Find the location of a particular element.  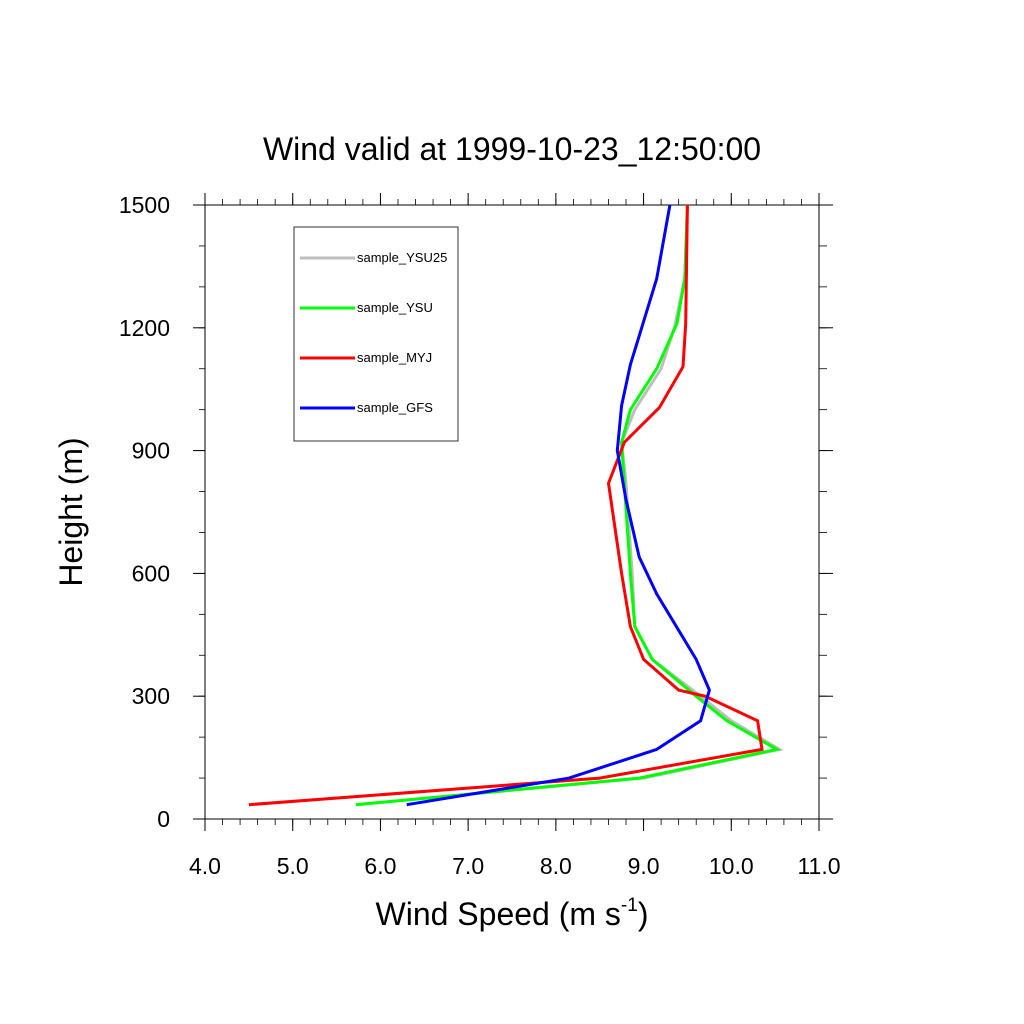

legend-label: sample_YSU25 is located at coordinates (402, 257).